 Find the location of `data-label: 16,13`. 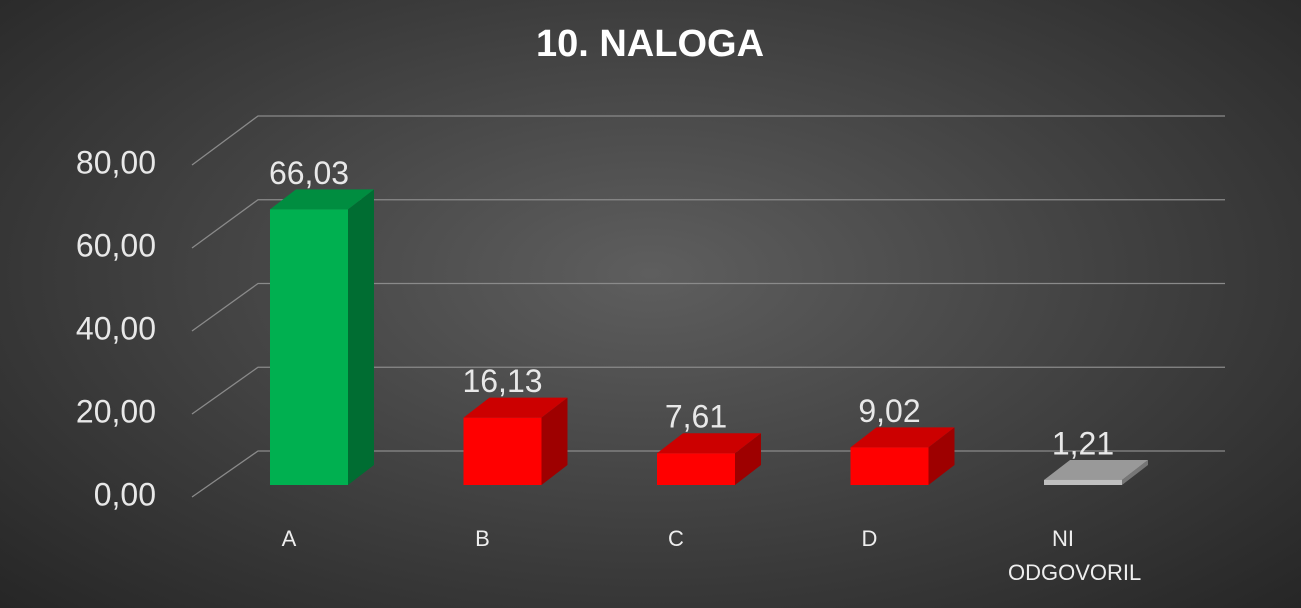

data-label: 16,13 is located at coordinates (502, 381).